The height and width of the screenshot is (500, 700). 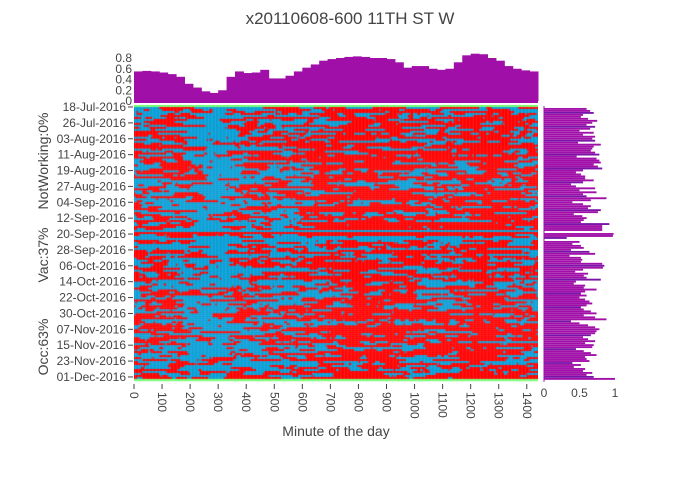 I want to click on y-label-vac: Vac:37%, so click(x=43, y=255).